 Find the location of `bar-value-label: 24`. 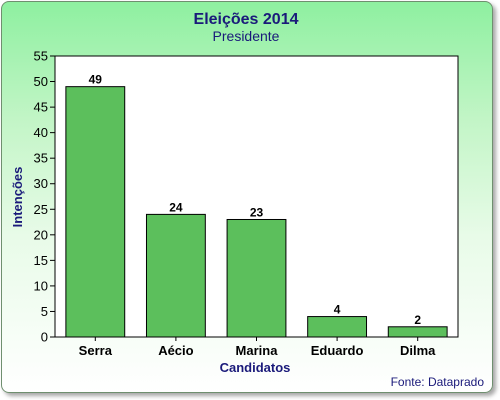

bar-value-label: 24 is located at coordinates (176, 207).